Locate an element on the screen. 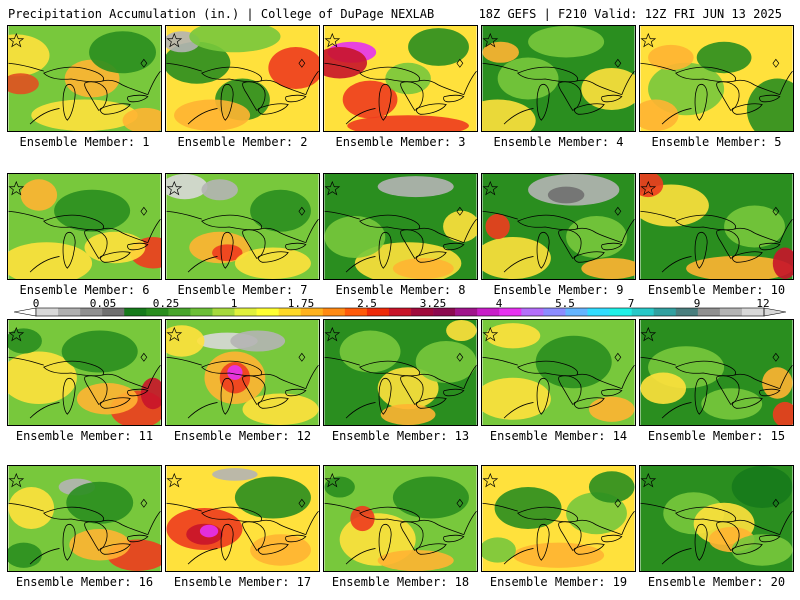 Image resolution: width=800 pixels, height=600 pixels. ensemble-panel: Ensemble Member: 14 is located at coordinates (558, 381).